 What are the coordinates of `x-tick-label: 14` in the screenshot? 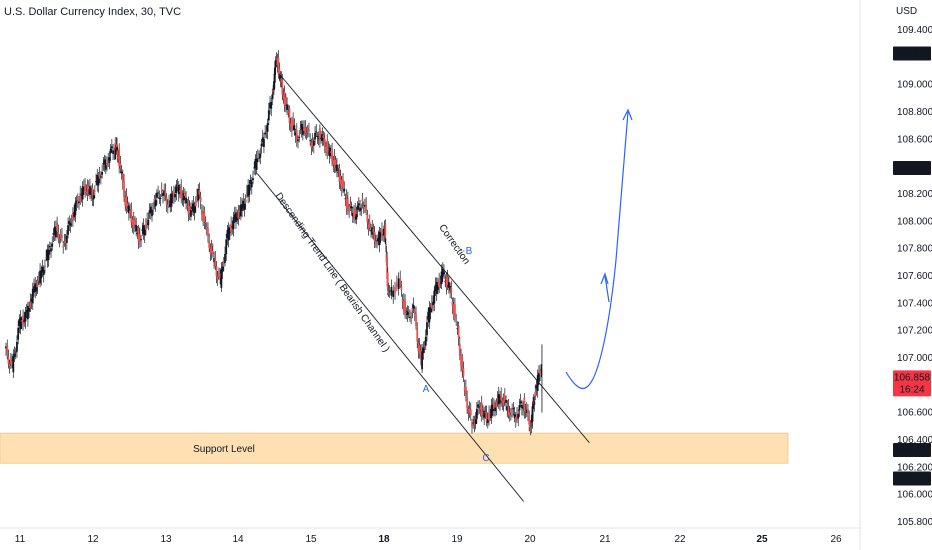 It's located at (238, 539).